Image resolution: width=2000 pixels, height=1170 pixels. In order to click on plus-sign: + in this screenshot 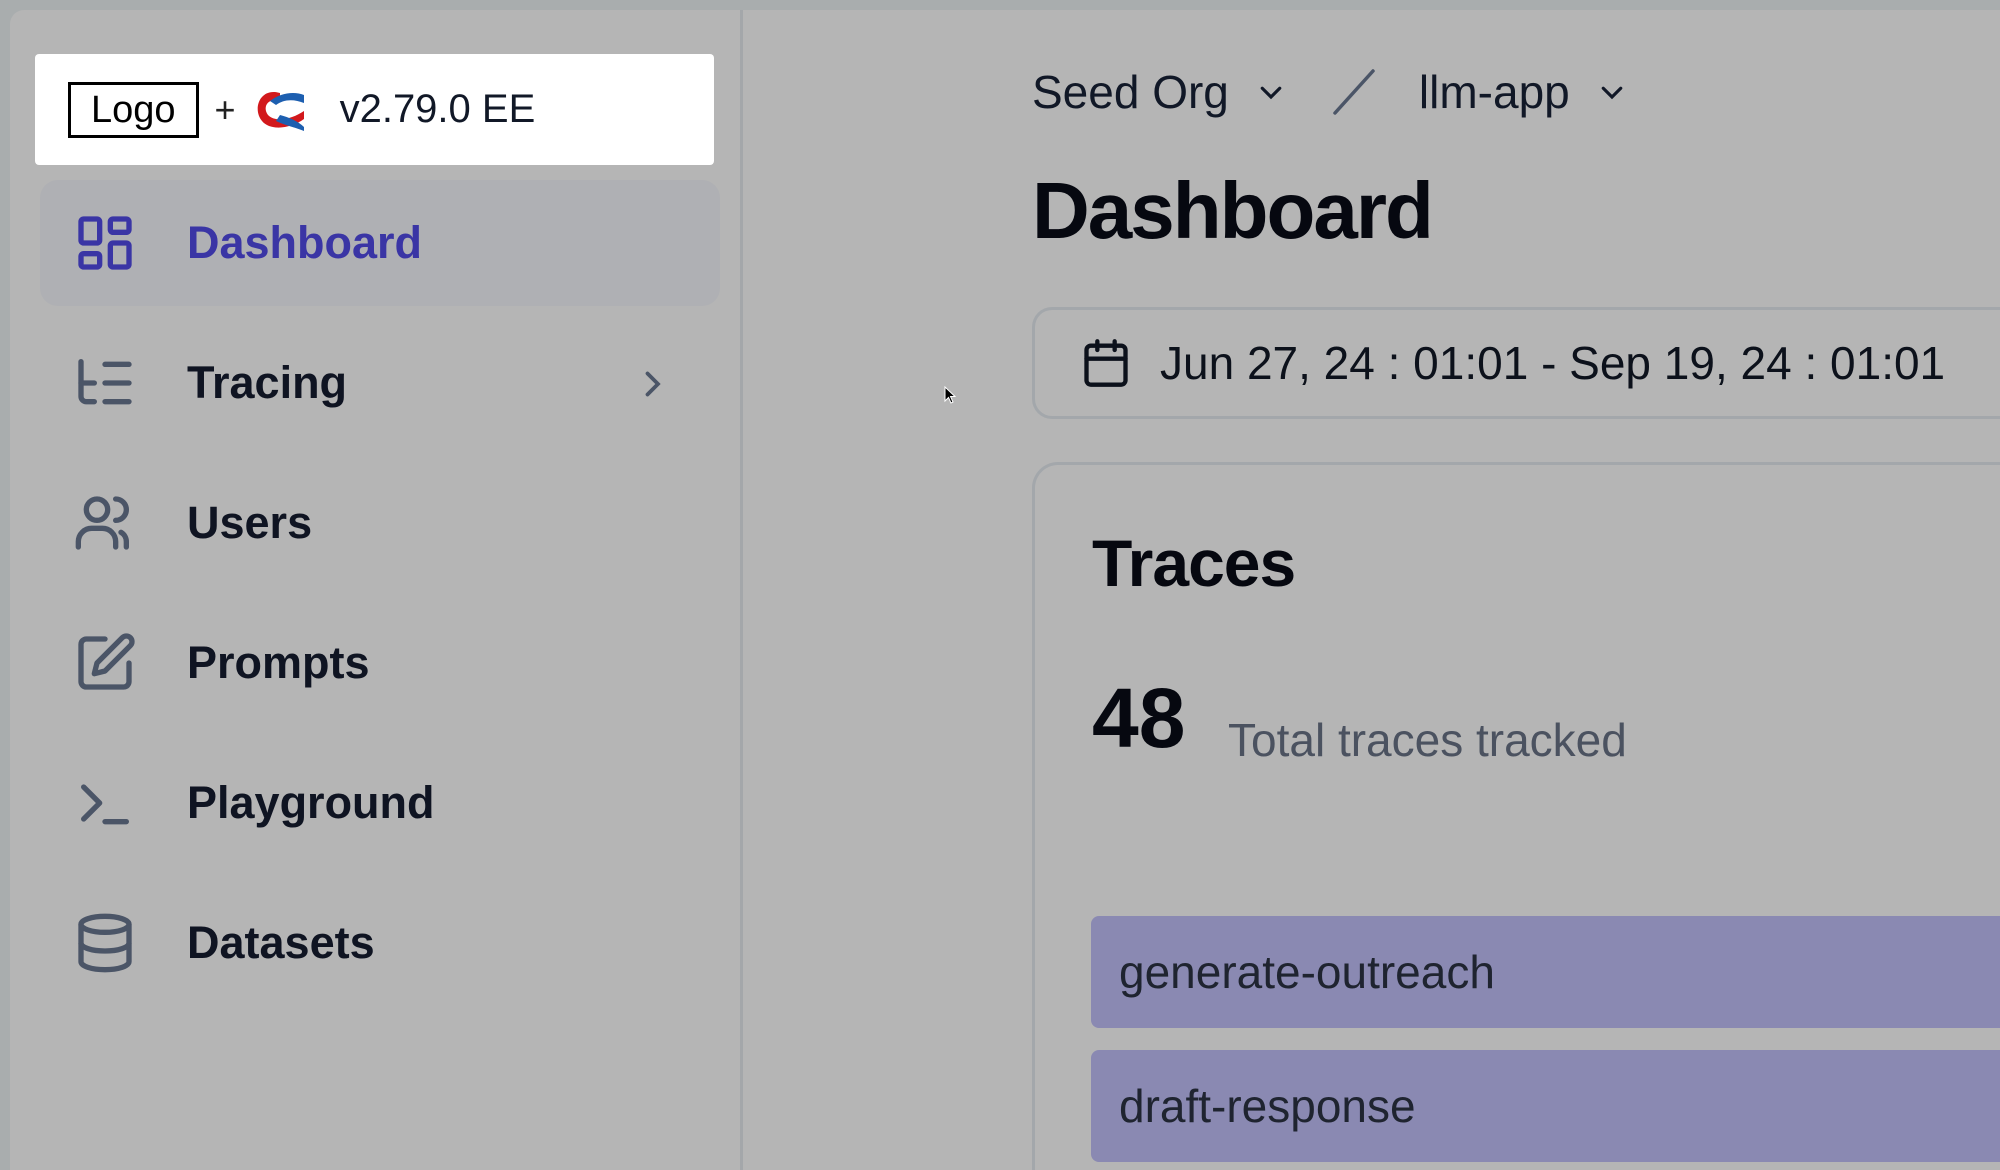, I will do `click(225, 109)`.